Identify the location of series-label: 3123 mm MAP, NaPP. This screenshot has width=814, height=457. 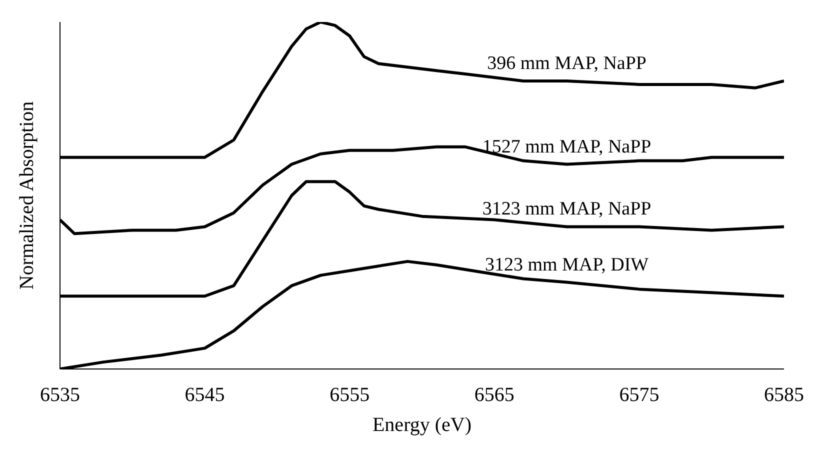
(567, 209).